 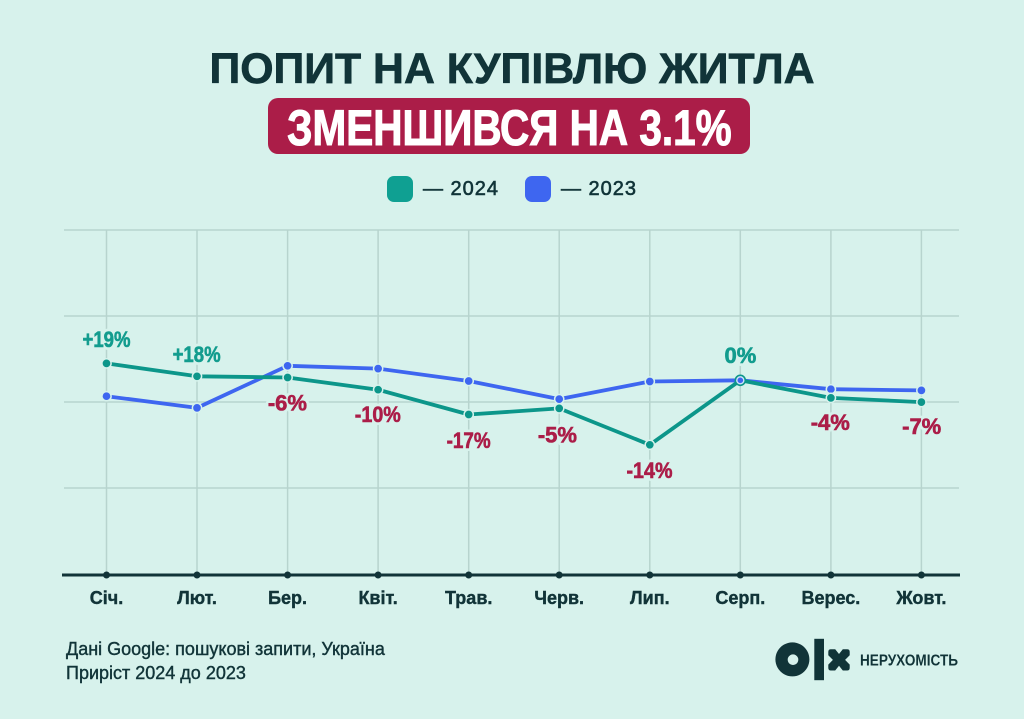 What do you see at coordinates (557, 435) in the screenshot?
I see `svg-text: -5%` at bounding box center [557, 435].